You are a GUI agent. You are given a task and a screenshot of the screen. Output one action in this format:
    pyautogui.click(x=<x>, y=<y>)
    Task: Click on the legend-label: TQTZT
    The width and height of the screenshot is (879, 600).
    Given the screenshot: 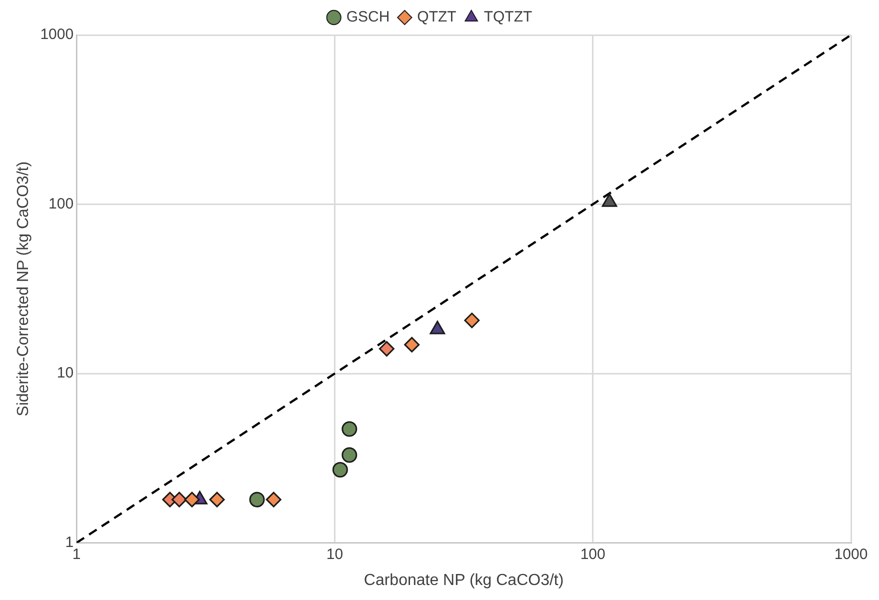 What is the action you would take?
    pyautogui.click(x=508, y=17)
    